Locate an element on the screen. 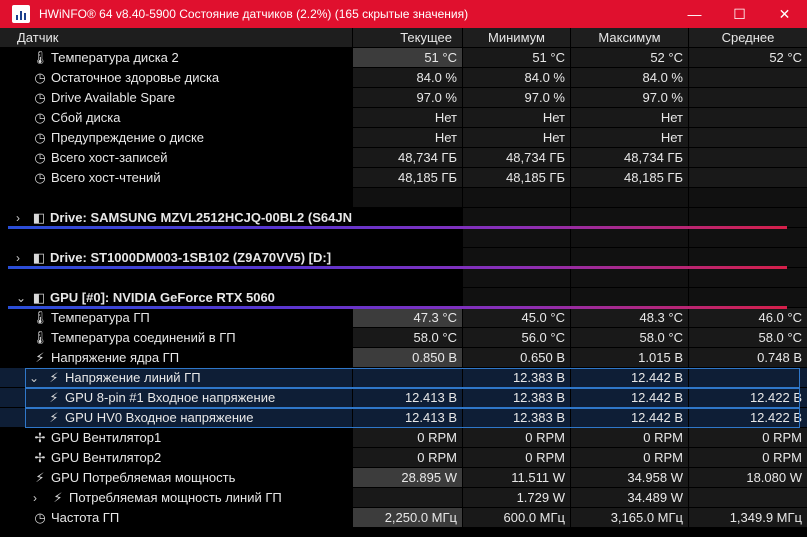 The width and height of the screenshot is (807, 537). sensor-label: Температура ГП is located at coordinates (100, 317).